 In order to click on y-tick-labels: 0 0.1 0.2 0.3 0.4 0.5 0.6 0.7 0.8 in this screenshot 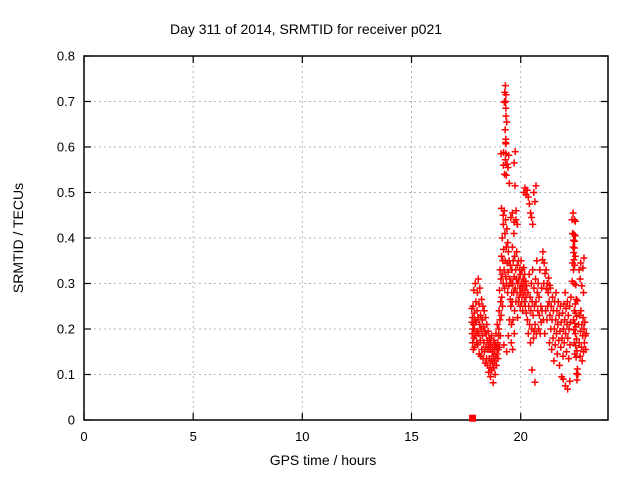, I will do `click(66, 238)`.